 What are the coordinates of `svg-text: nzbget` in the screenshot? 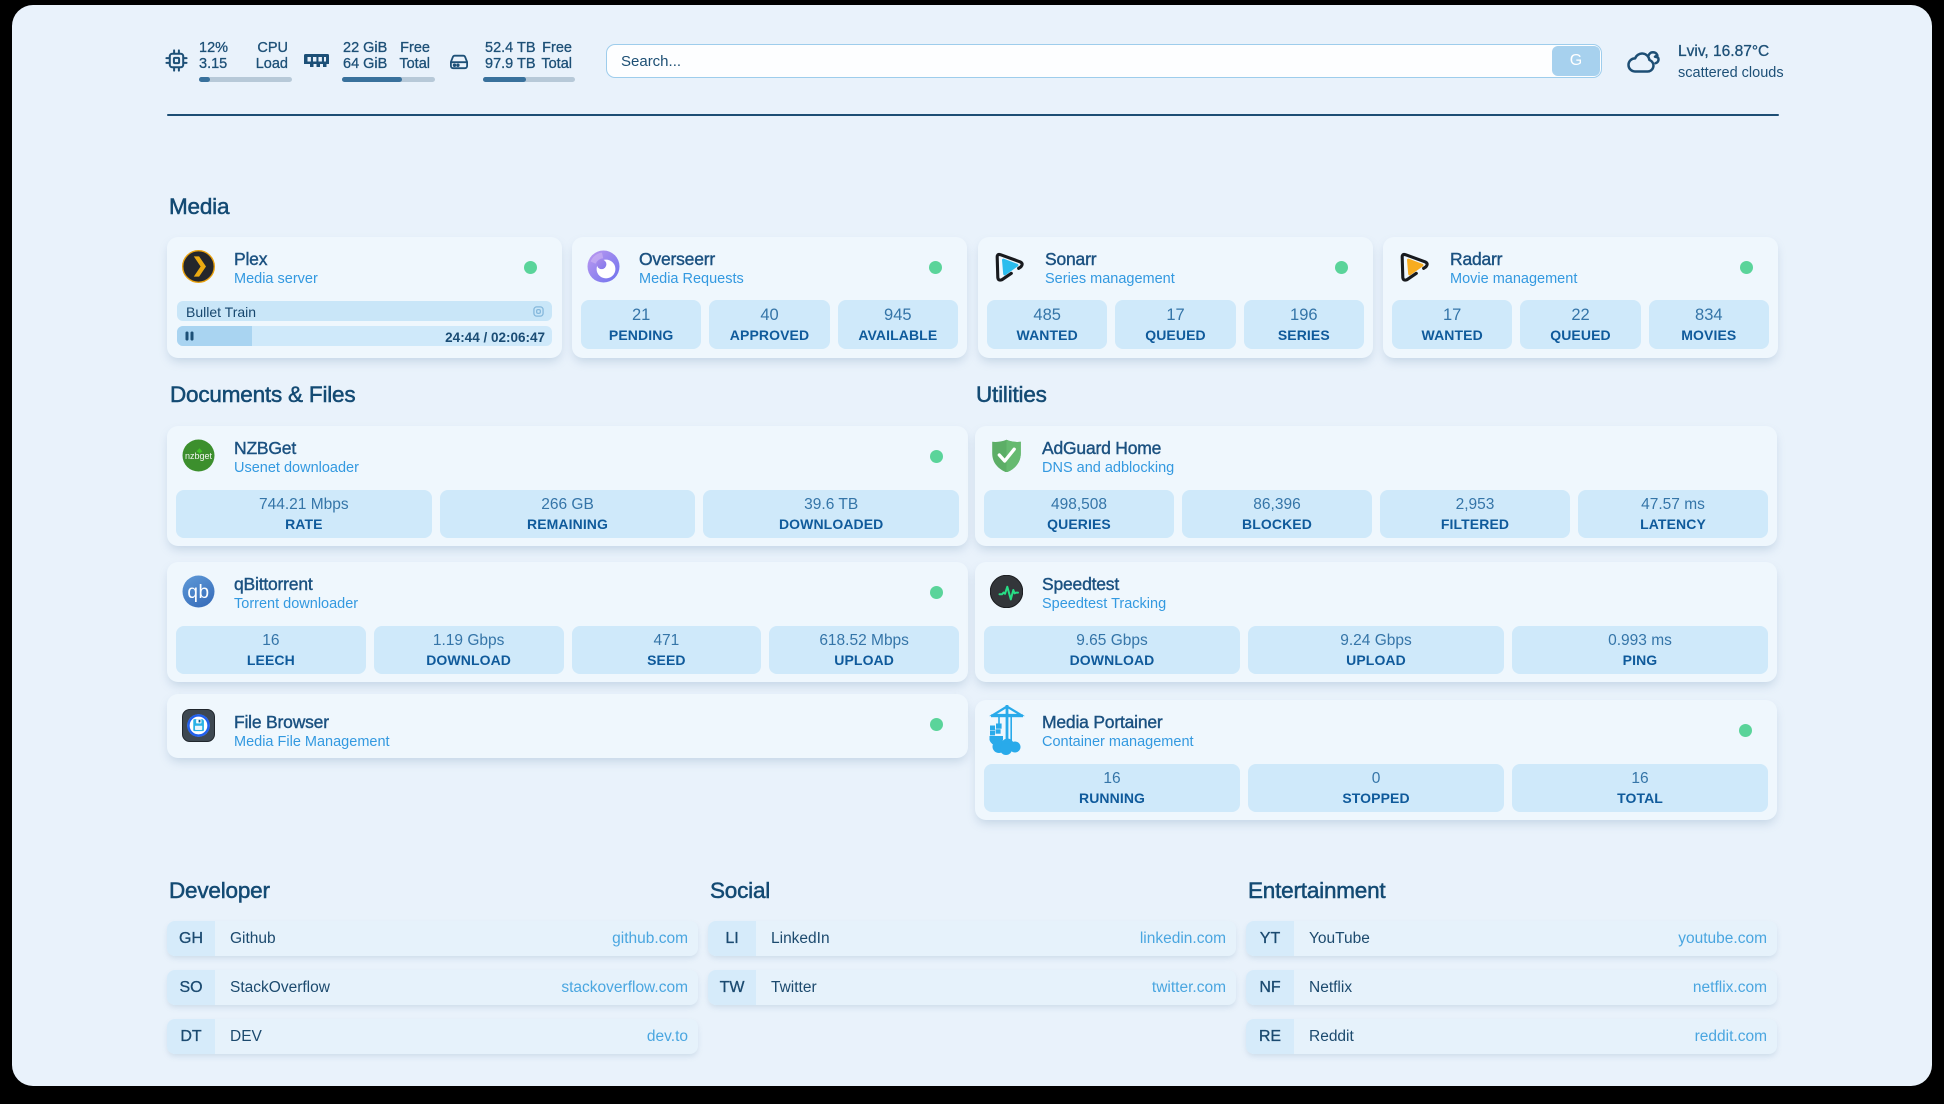 It's located at (199, 456).